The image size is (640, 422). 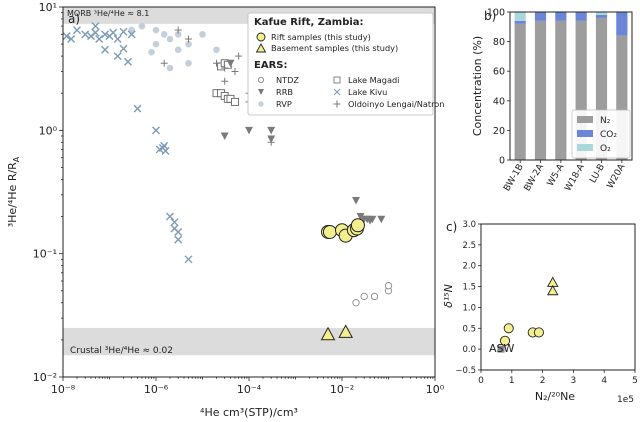 What do you see at coordinates (448, 296) in the screenshot?
I see `panel-c-ylabel: δ¹⁵N` at bounding box center [448, 296].